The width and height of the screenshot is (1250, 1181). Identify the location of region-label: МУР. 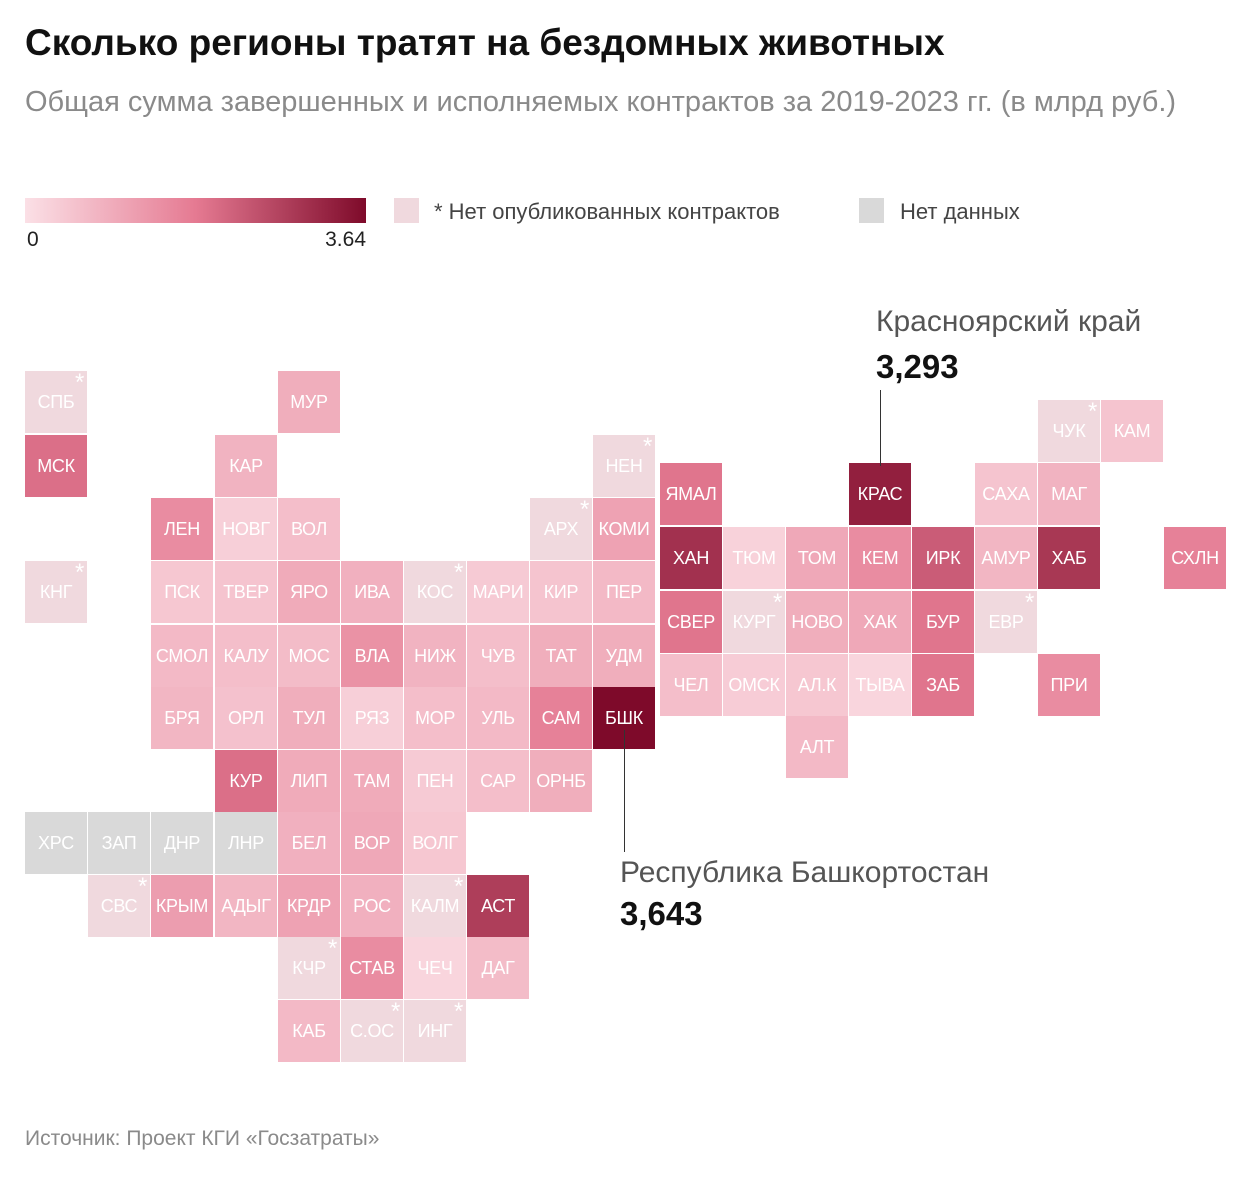
(309, 401).